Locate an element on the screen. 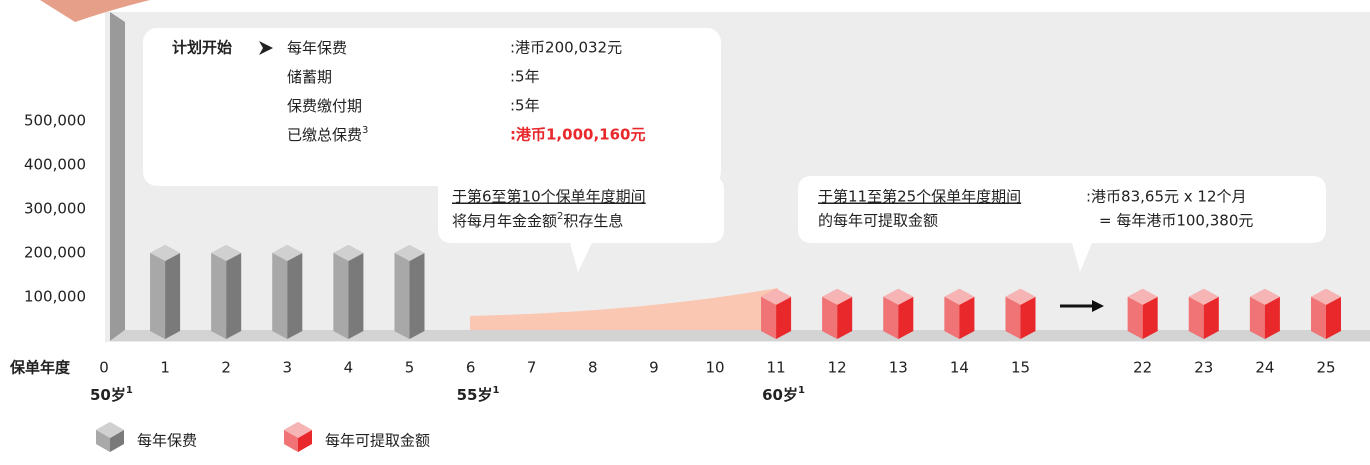 The height and width of the screenshot is (465, 1370). x-tick-label: 11 is located at coordinates (776, 368).